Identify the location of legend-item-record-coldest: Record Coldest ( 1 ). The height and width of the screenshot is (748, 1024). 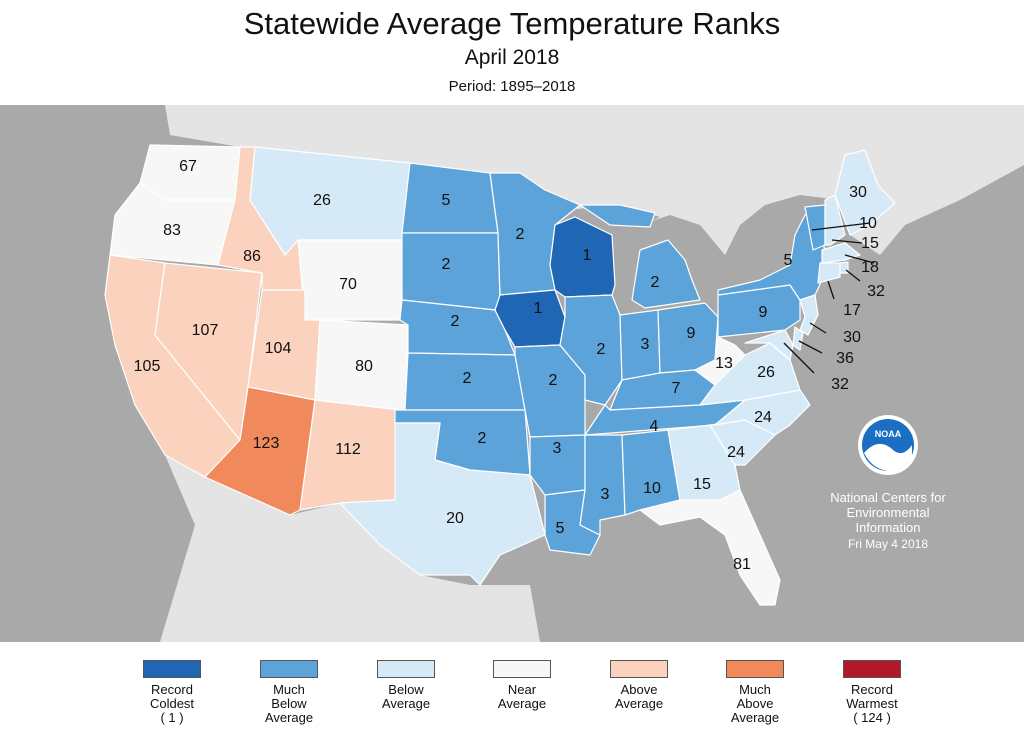
(172, 692).